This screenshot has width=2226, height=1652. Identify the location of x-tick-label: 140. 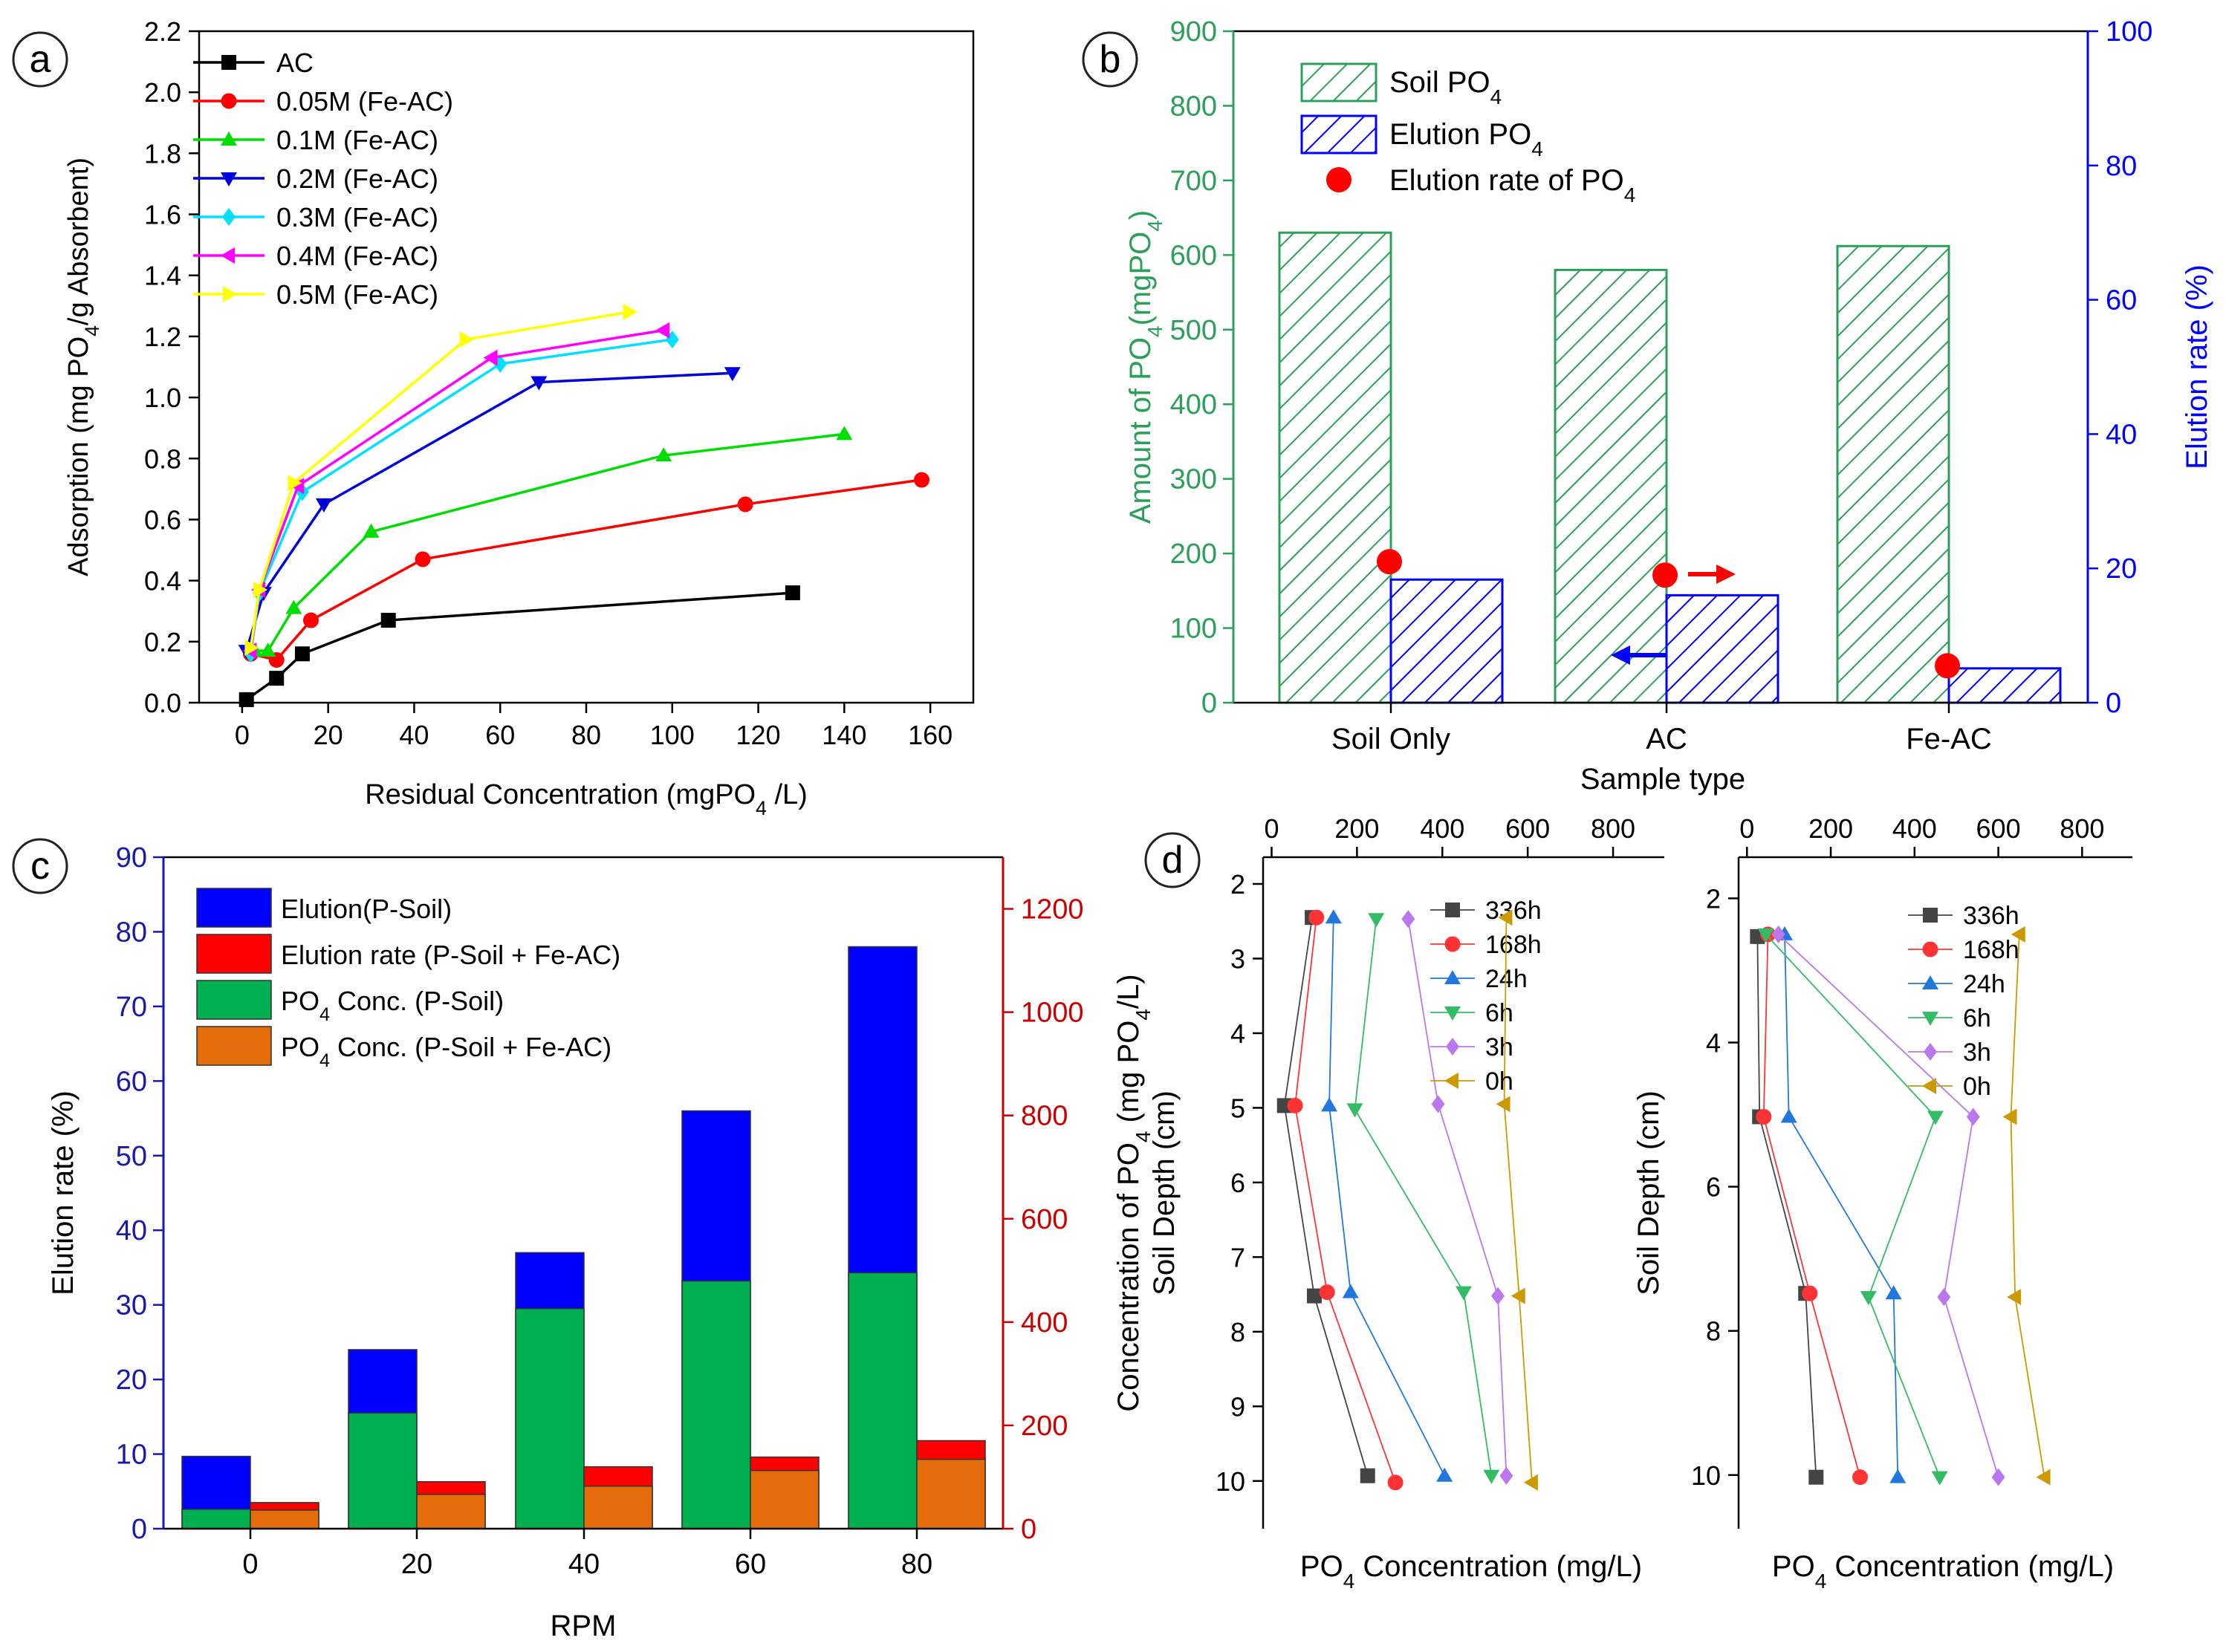
(844, 735).